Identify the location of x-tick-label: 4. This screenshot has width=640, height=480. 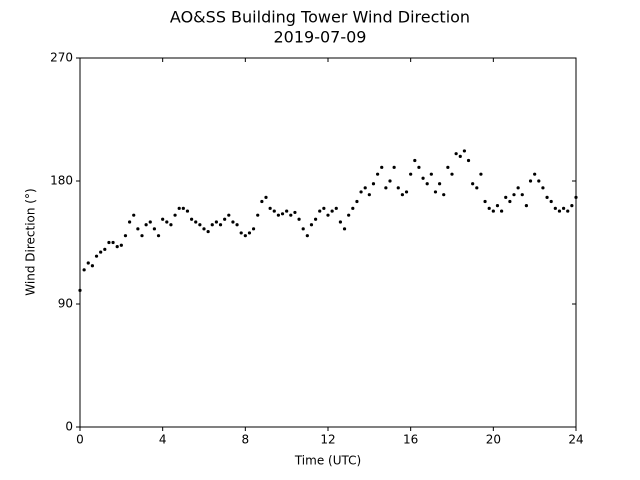
(163, 440).